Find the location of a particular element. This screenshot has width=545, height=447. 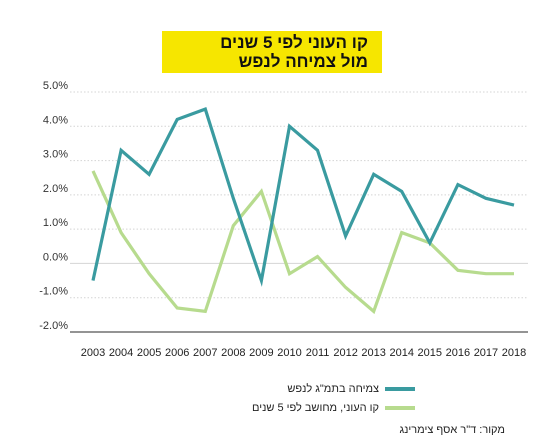

x-tick-label: 2015 is located at coordinates (430, 353).